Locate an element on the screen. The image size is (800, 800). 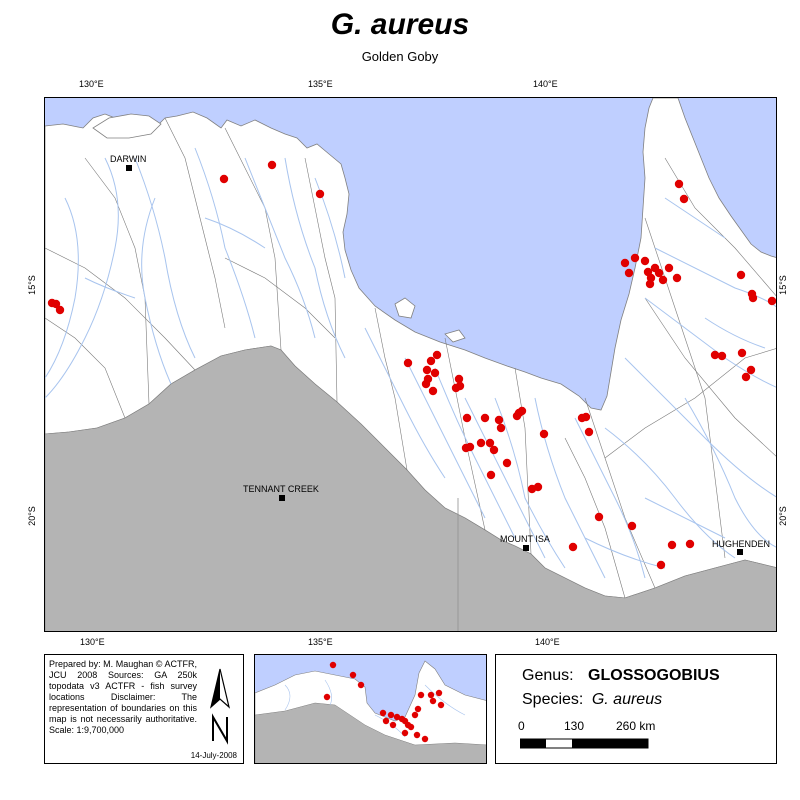
place-darwin: DARWIN is located at coordinates (128, 159).